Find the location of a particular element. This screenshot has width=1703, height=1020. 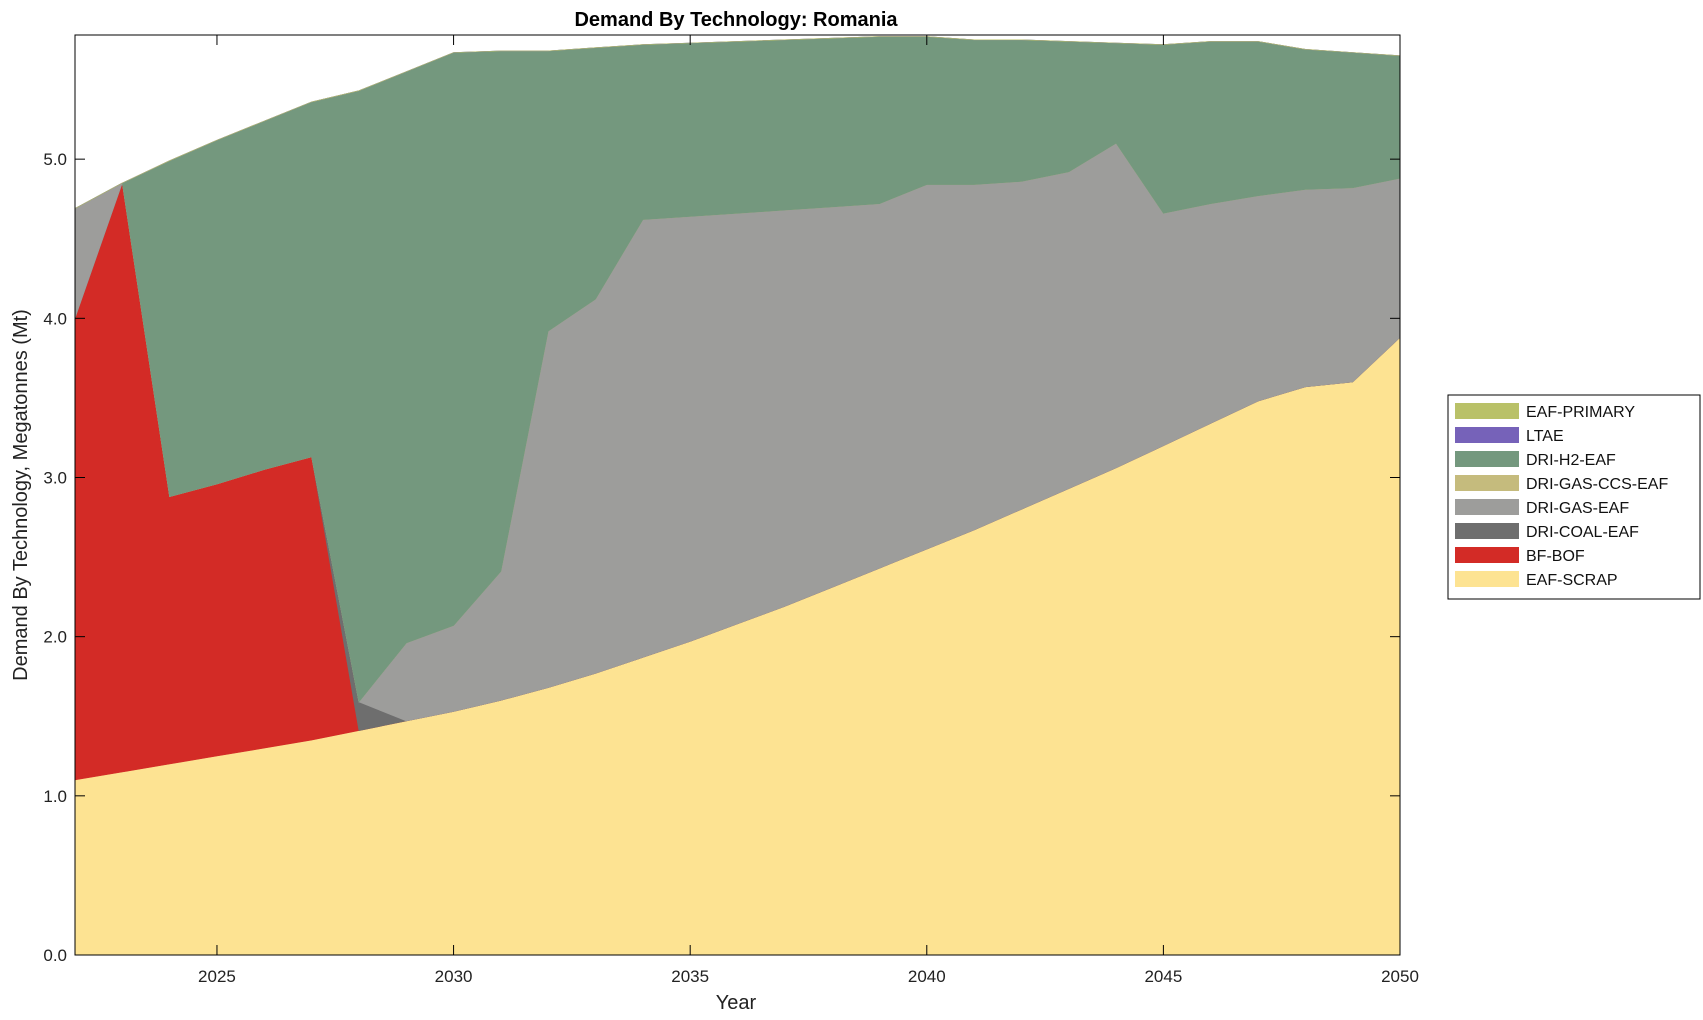

legend-label-dri-coal-eaf: DRI-COAL-EAF is located at coordinates (1582, 532).